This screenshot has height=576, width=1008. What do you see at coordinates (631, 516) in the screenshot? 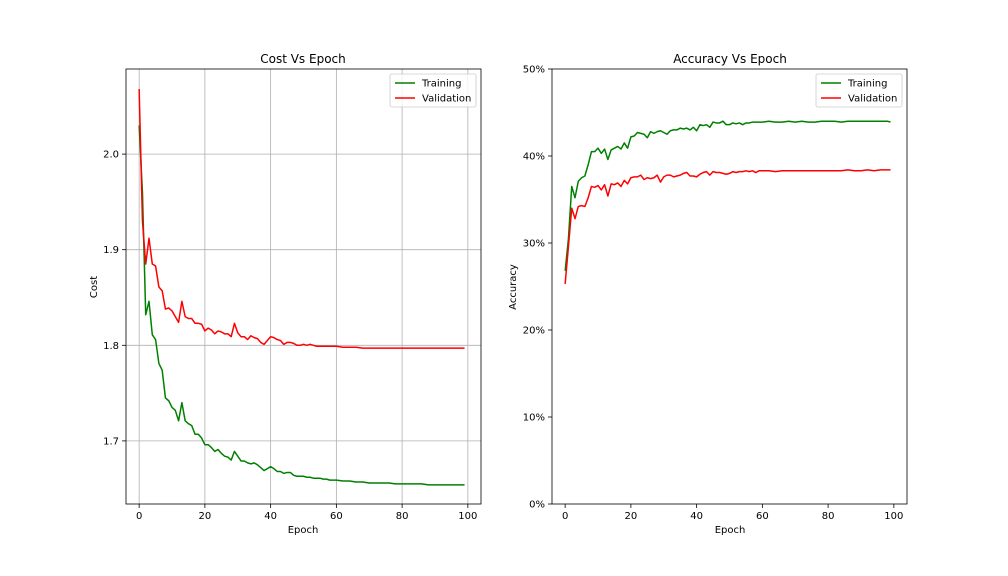
I see `accuracy-x-tick-label: 20` at bounding box center [631, 516].